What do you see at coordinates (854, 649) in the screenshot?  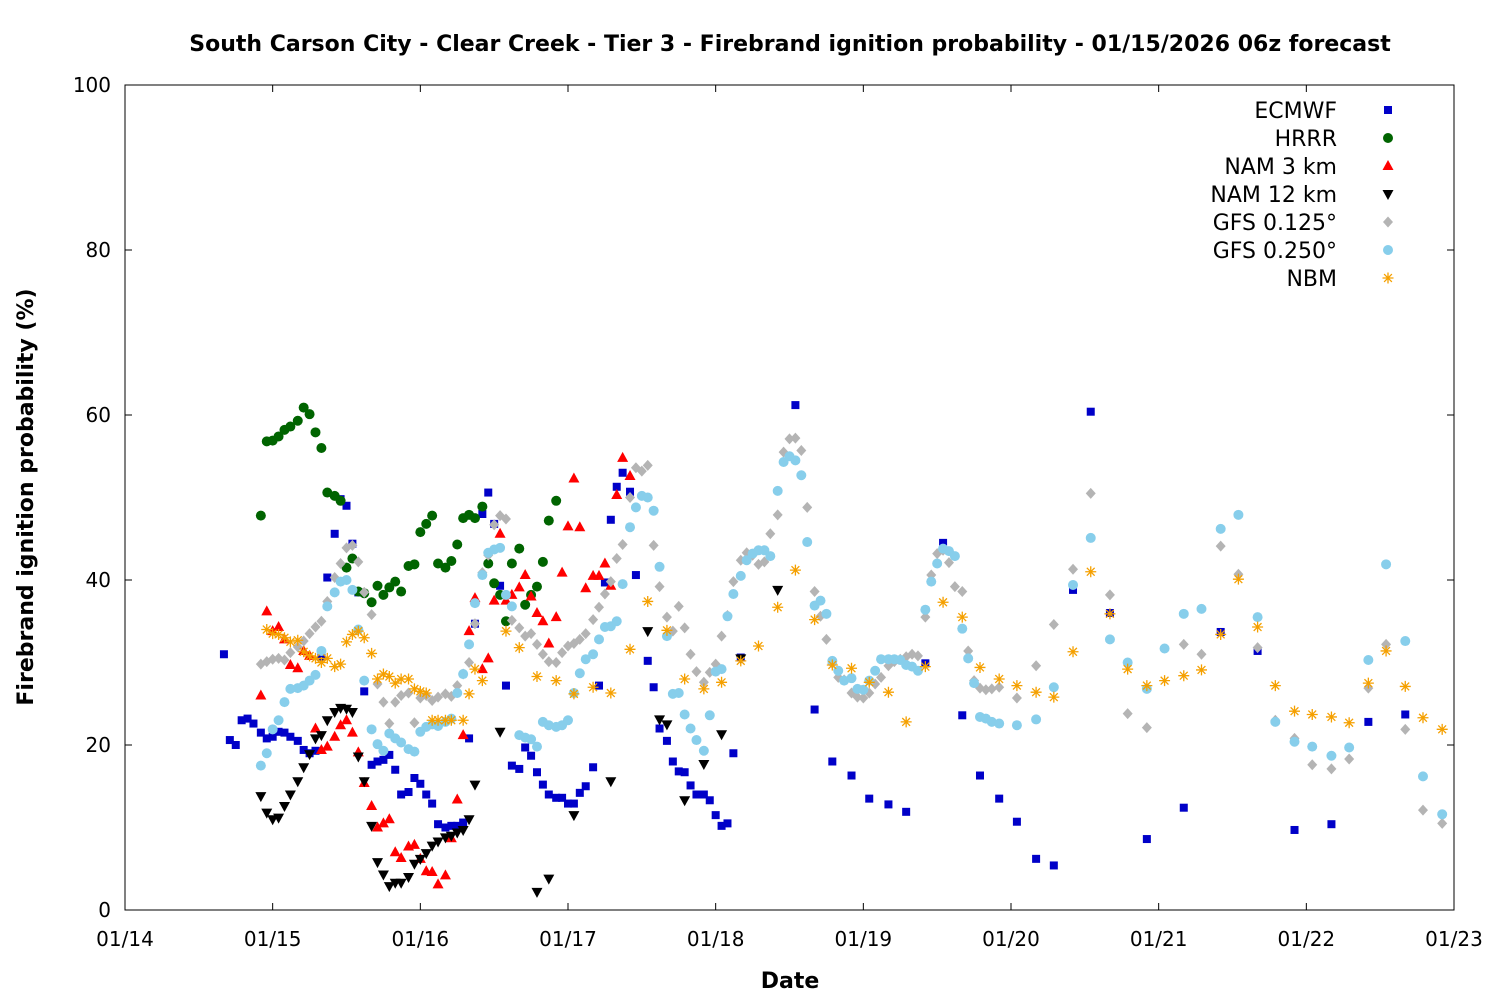 I see `series-nbm` at bounding box center [854, 649].